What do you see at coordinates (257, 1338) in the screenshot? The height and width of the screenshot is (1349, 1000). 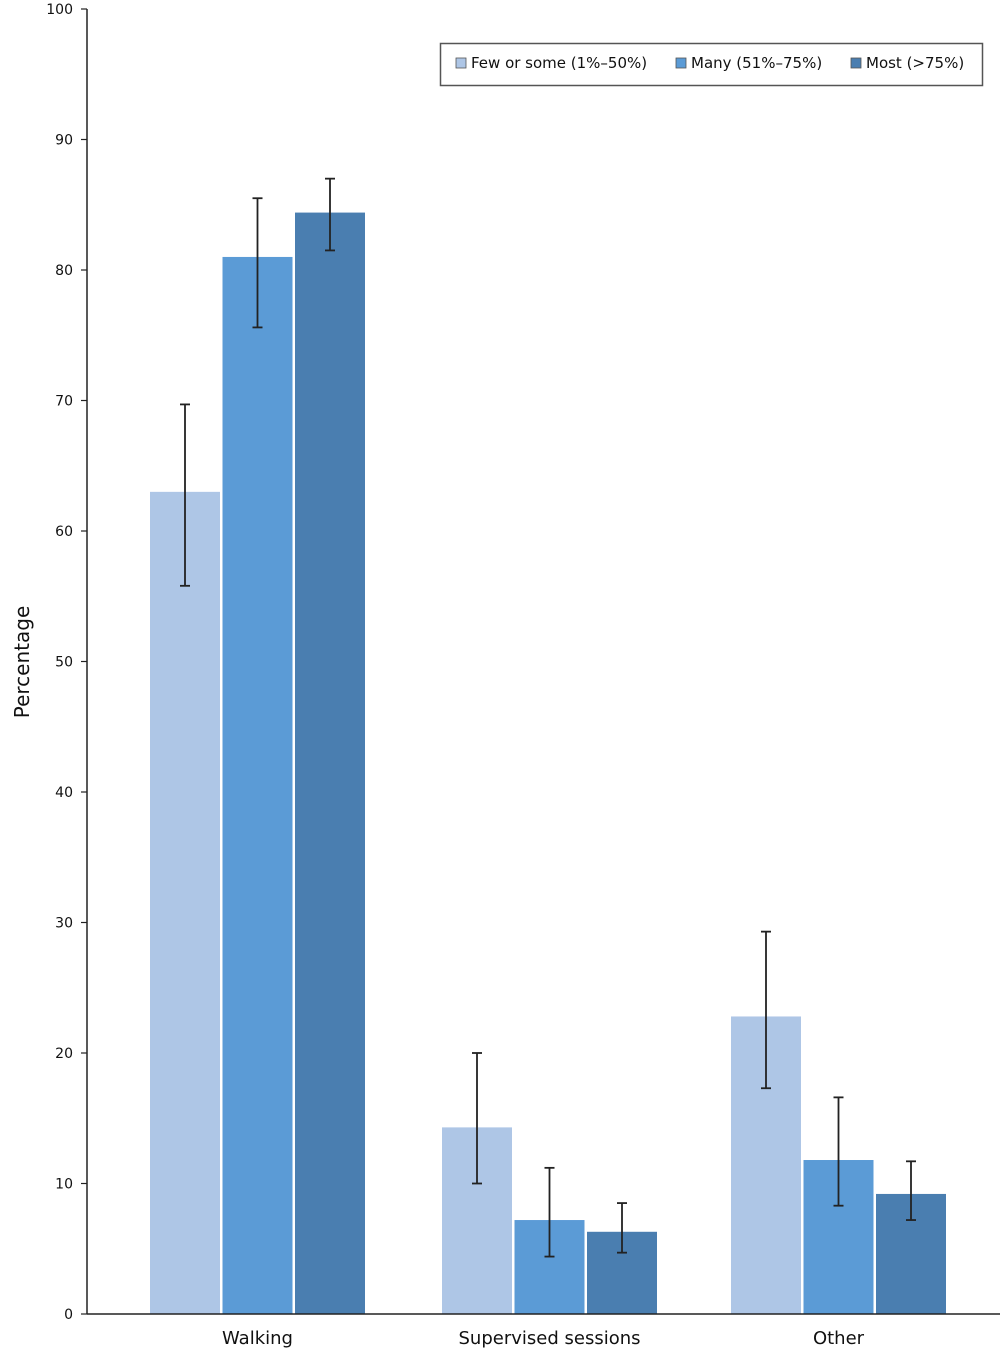 I see `x-tick-label: Walking` at bounding box center [257, 1338].